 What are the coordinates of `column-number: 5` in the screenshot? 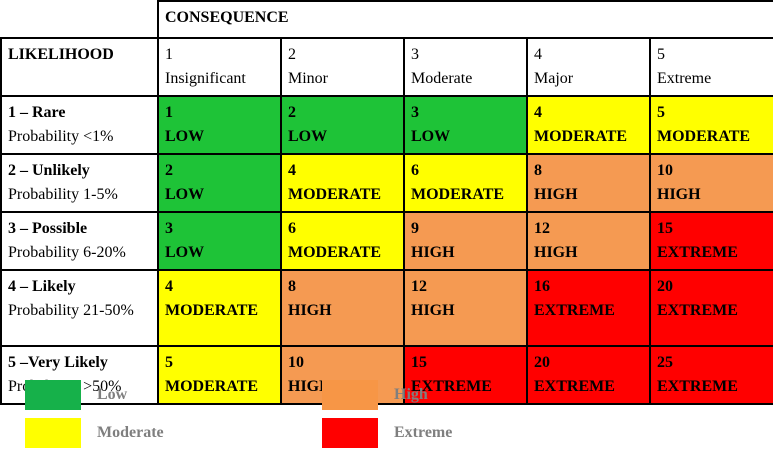 It's located at (661, 54).